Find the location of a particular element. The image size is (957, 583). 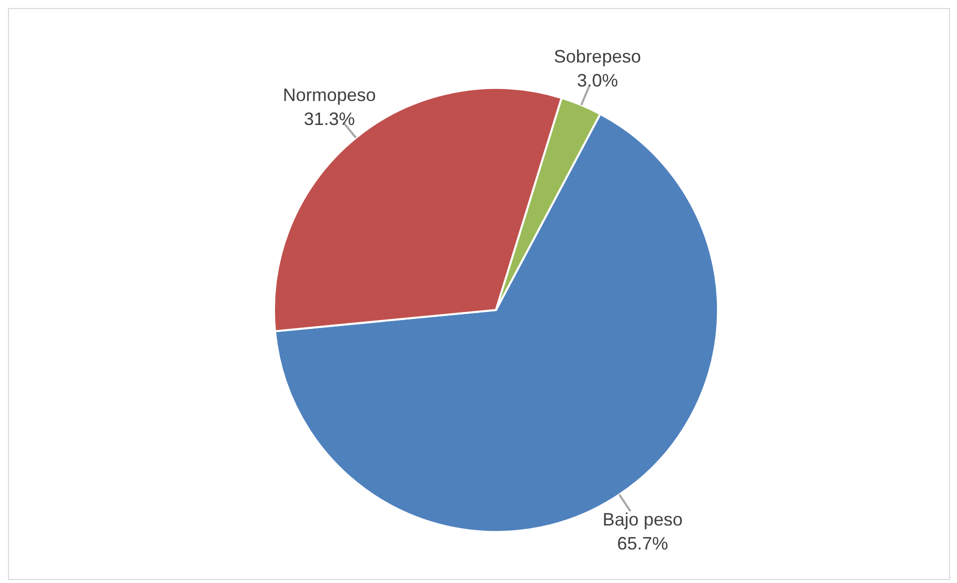

slice-label: Normopeso is located at coordinates (329, 95).